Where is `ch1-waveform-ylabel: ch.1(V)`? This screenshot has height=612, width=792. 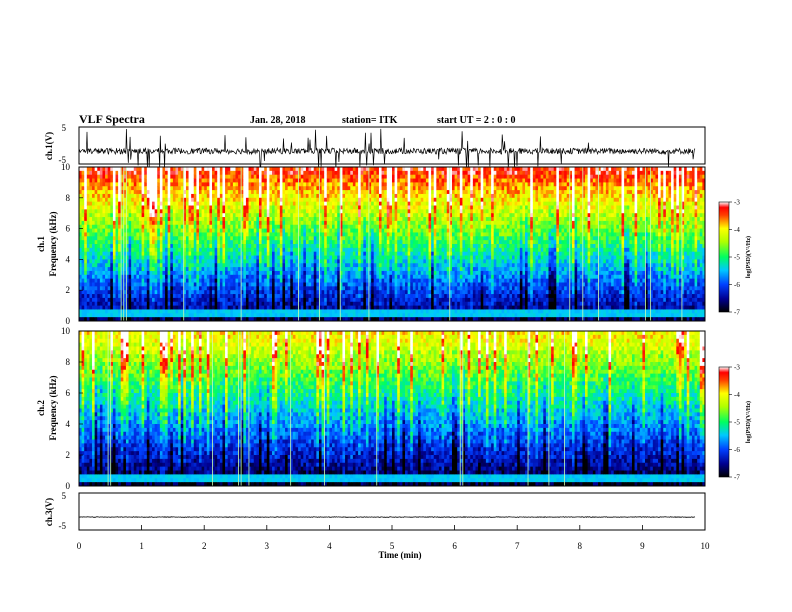 ch1-waveform-ylabel: ch.1(V) is located at coordinates (49, 146).